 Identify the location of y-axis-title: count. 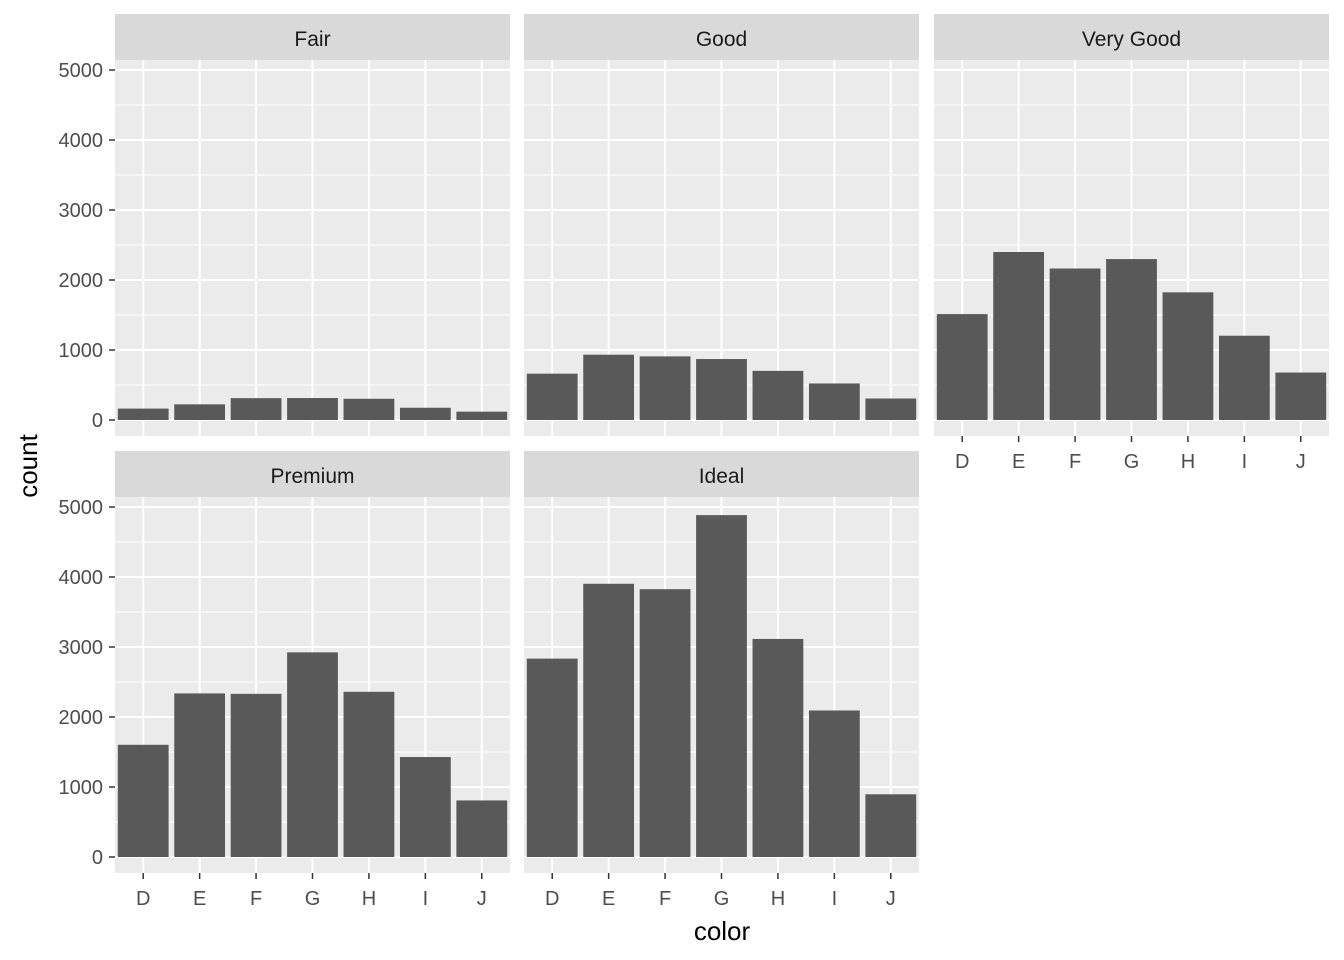
(28, 465).